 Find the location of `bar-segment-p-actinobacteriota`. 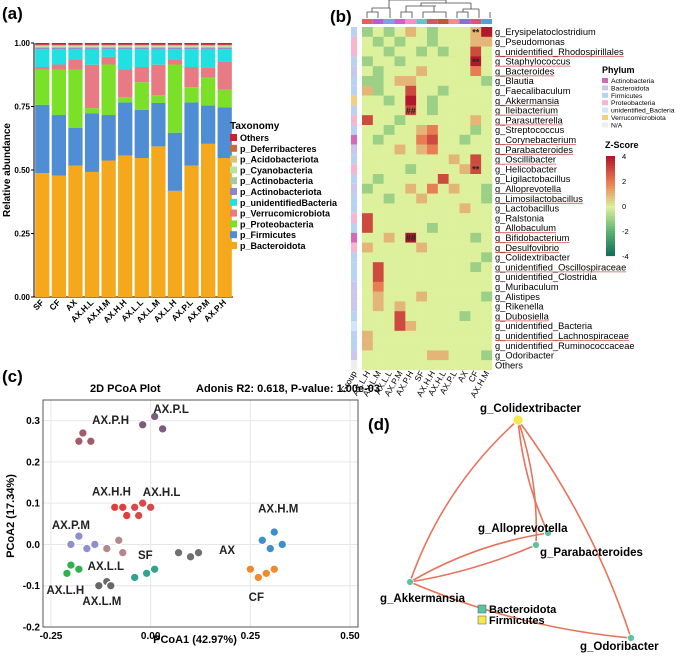

bar-segment-p-actinobacteriota is located at coordinates (108, 49).